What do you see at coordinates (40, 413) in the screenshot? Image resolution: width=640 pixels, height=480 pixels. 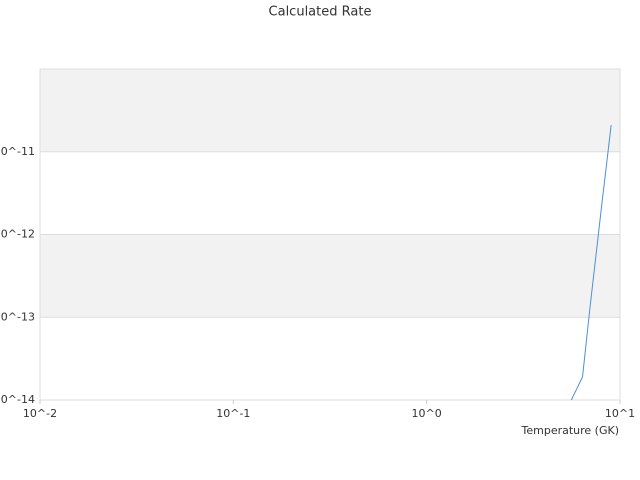 I see `x-tick-label: 10^-2` at bounding box center [40, 413].